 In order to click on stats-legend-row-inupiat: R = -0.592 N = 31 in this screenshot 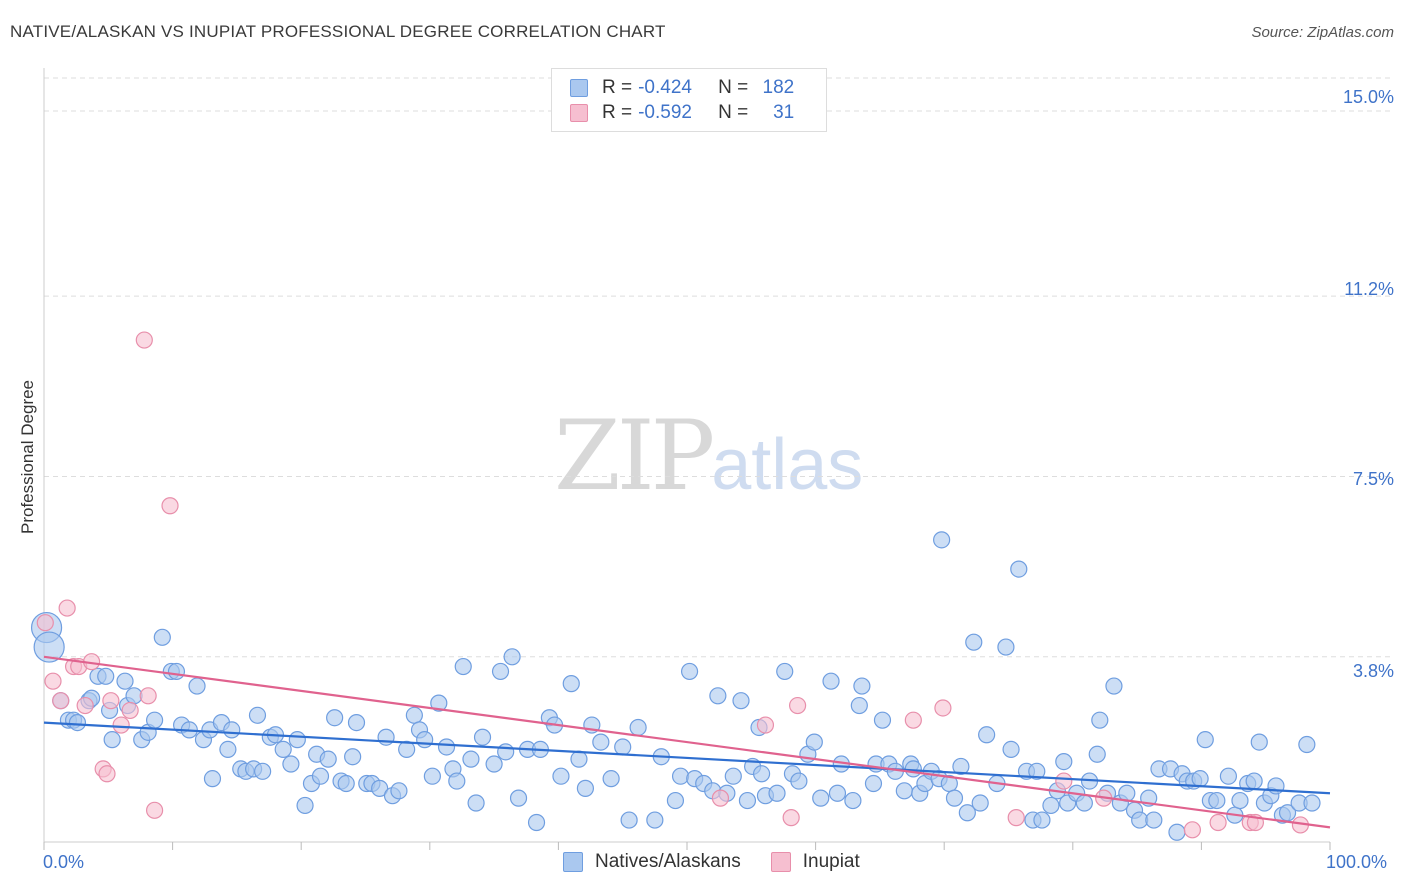, I will do `click(682, 113)`.